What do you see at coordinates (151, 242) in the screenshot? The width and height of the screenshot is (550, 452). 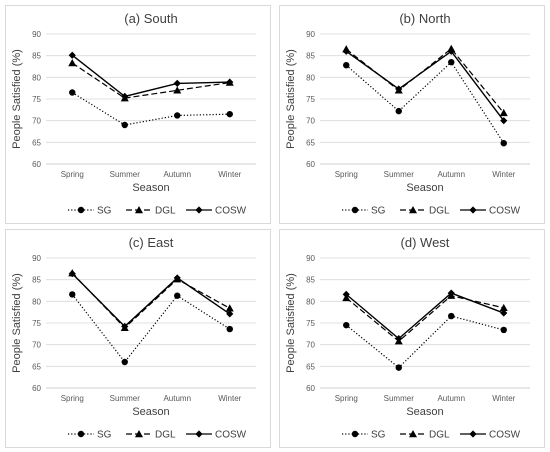 I see `chart-title: (c) East` at bounding box center [151, 242].